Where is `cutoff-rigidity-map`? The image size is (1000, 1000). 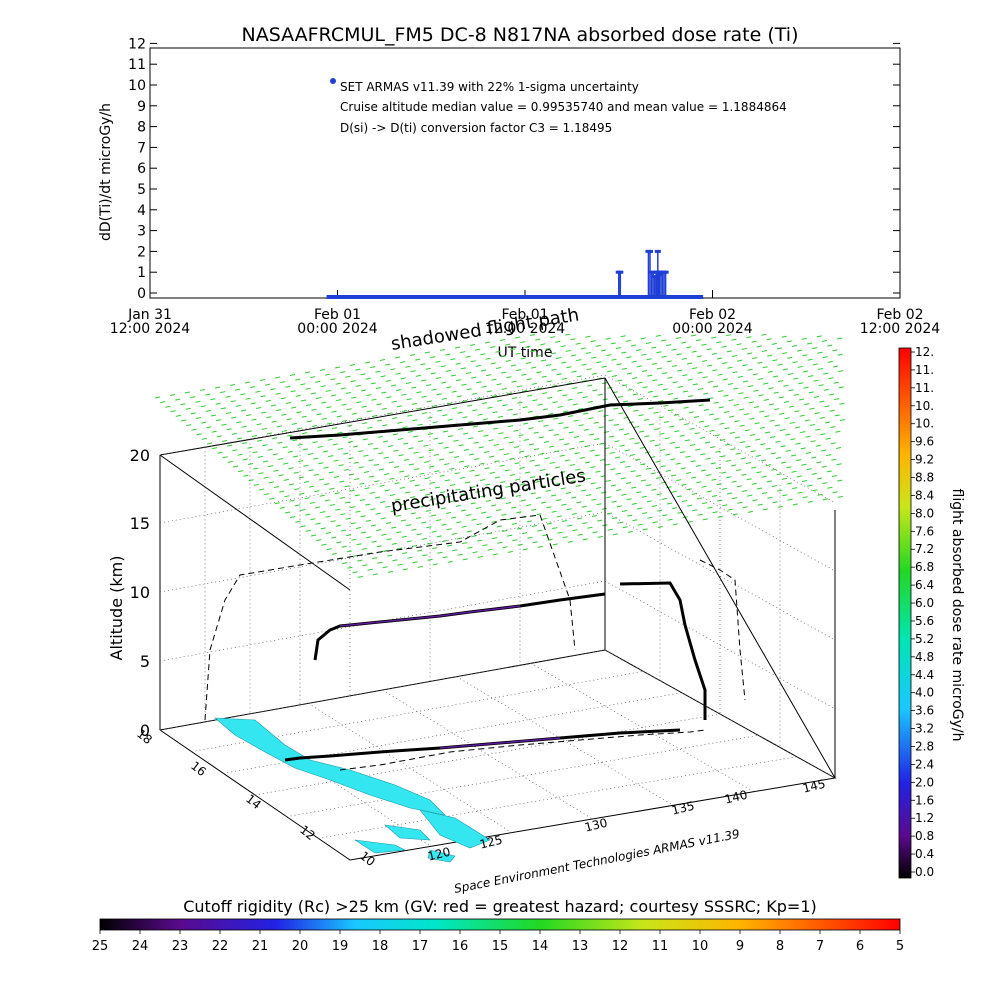
cutoff-rigidity-map is located at coordinates (352, 790).